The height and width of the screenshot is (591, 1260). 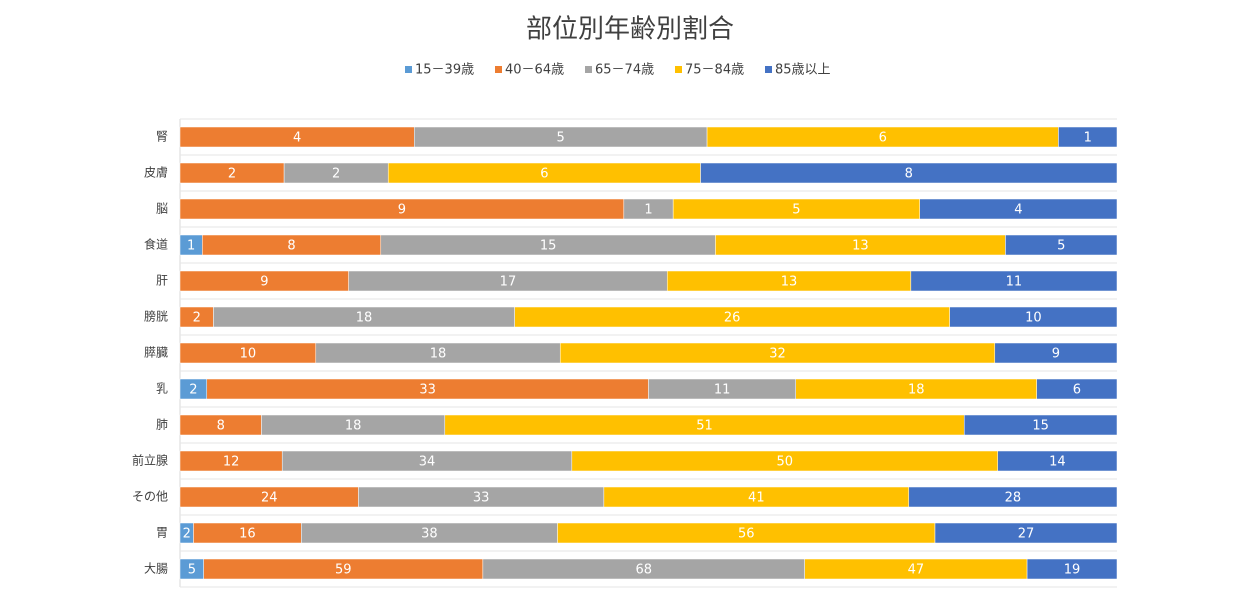 I want to click on legend-label: 85歳以上, so click(x=803, y=70).